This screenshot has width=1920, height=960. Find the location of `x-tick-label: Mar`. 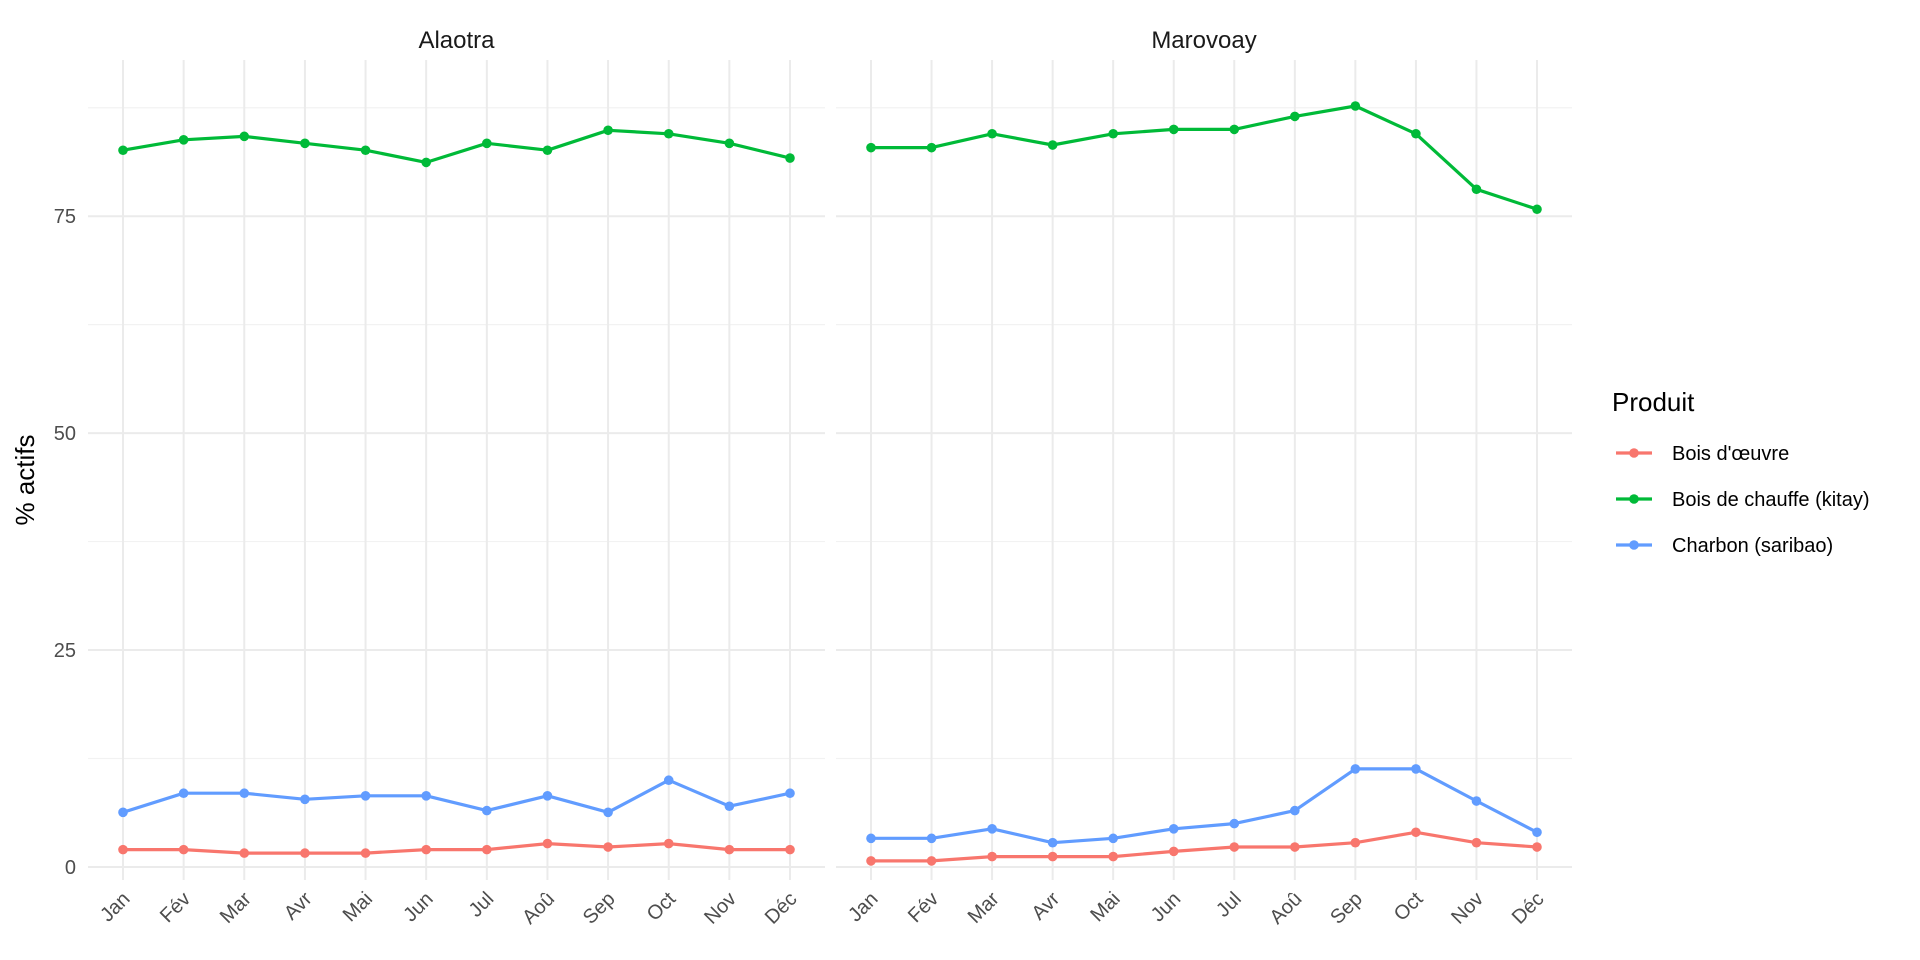

x-tick-label: Mar is located at coordinates (236, 908).